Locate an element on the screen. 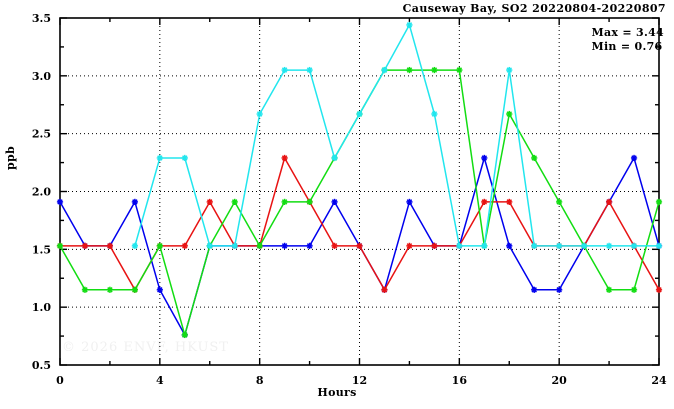  x-tick-label: 16 is located at coordinates (460, 380).